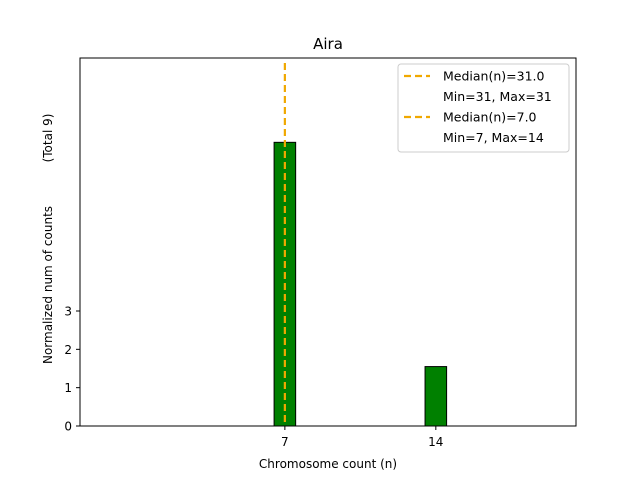 This screenshot has width=640, height=480. I want to click on x-tick-label: 7, so click(285, 442).